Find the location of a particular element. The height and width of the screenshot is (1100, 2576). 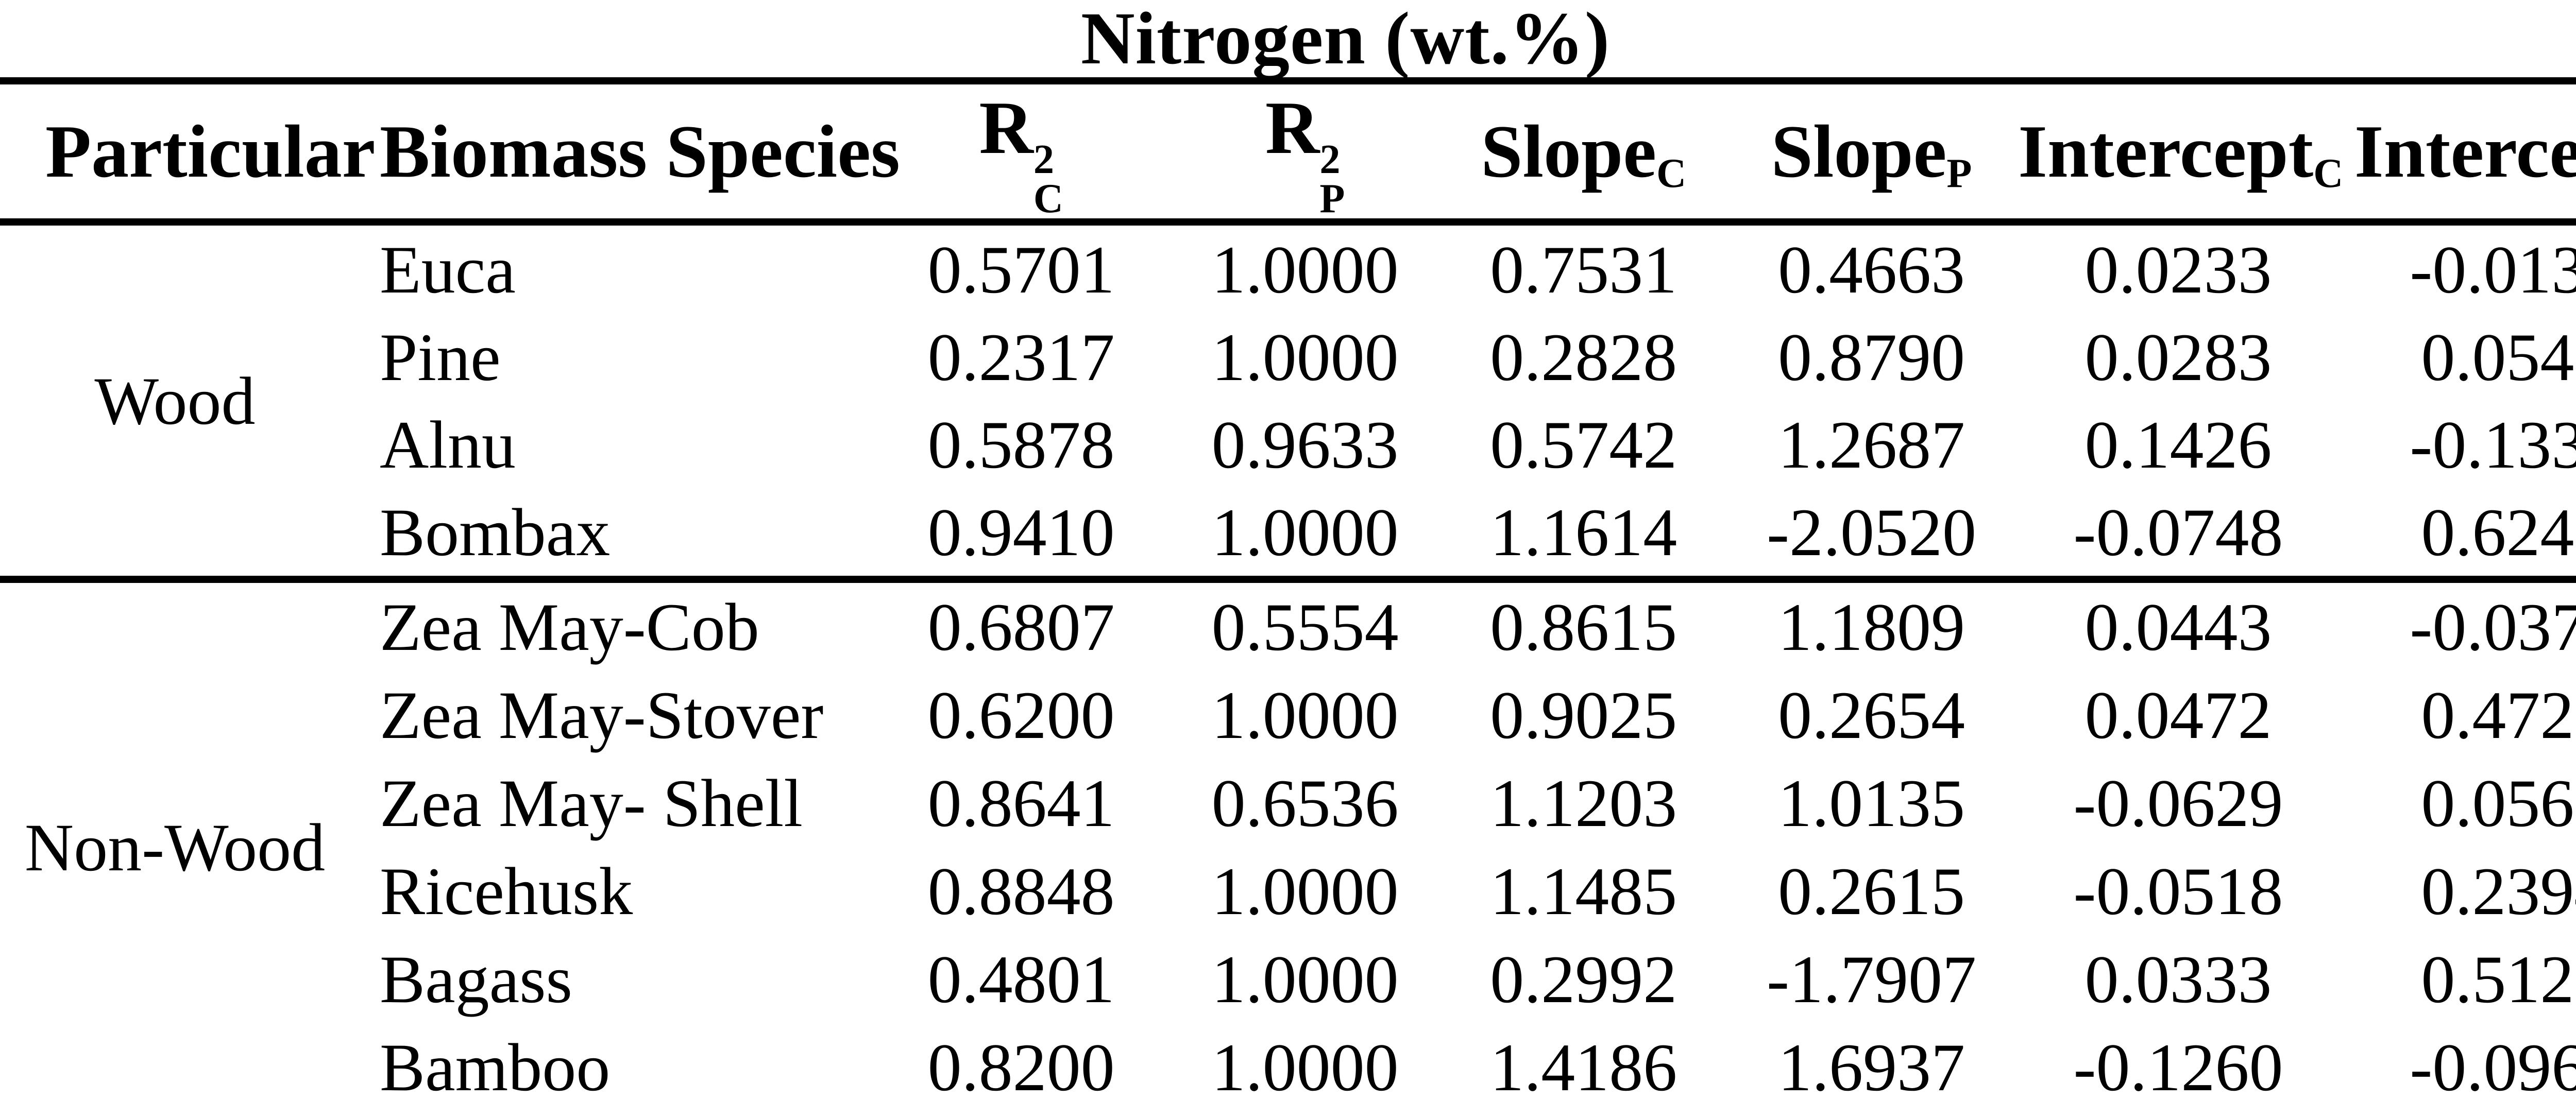

value-cell: 1.1203 is located at coordinates (1583, 803).